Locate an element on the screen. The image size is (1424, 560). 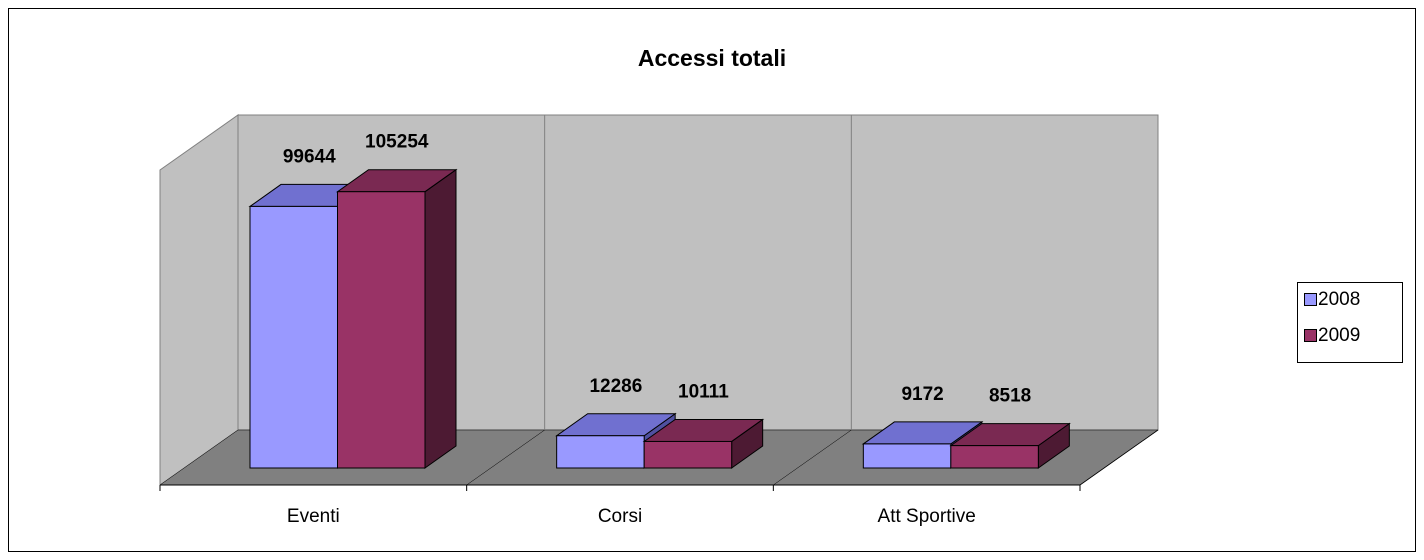
data-label: 99644 is located at coordinates (309, 156).